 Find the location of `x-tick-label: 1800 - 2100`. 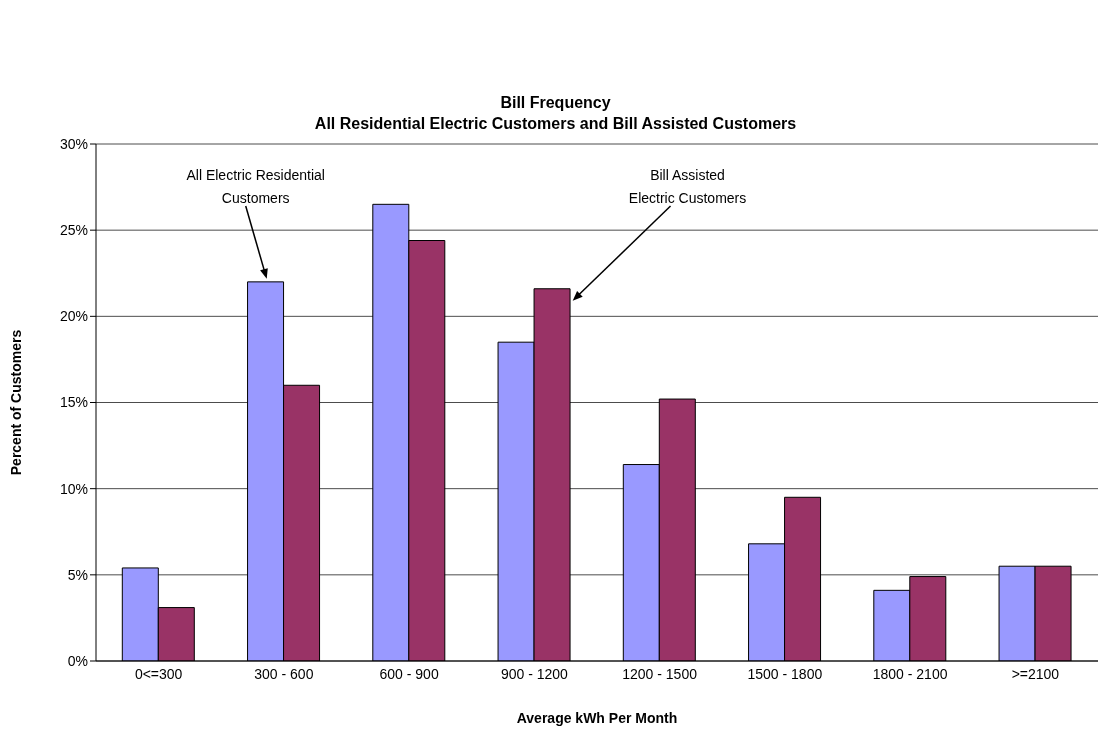

x-tick-label: 1800 - 2100 is located at coordinates (910, 673).